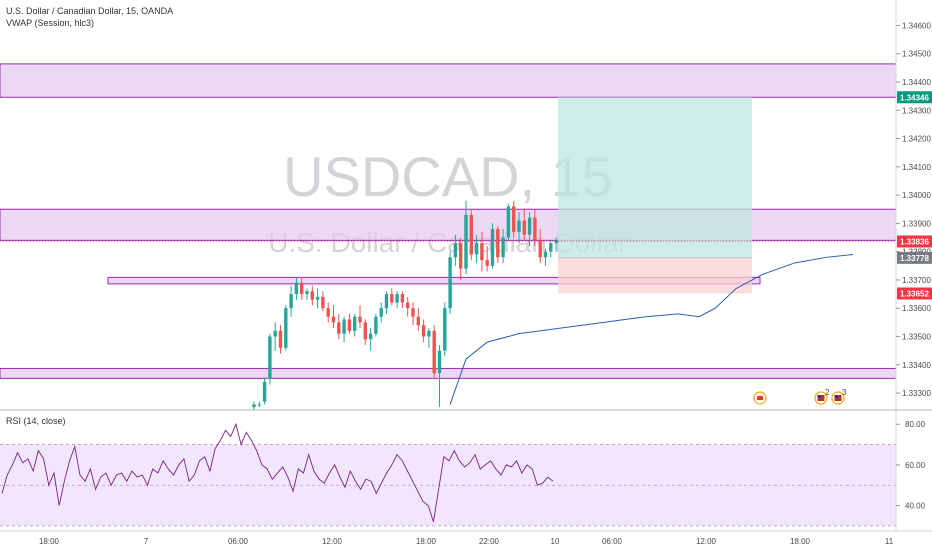 This screenshot has height=550, width=932. I want to click on symbol-title: U.S. Dollar / Canadian Dollar, 15, OANDA, so click(89, 11).